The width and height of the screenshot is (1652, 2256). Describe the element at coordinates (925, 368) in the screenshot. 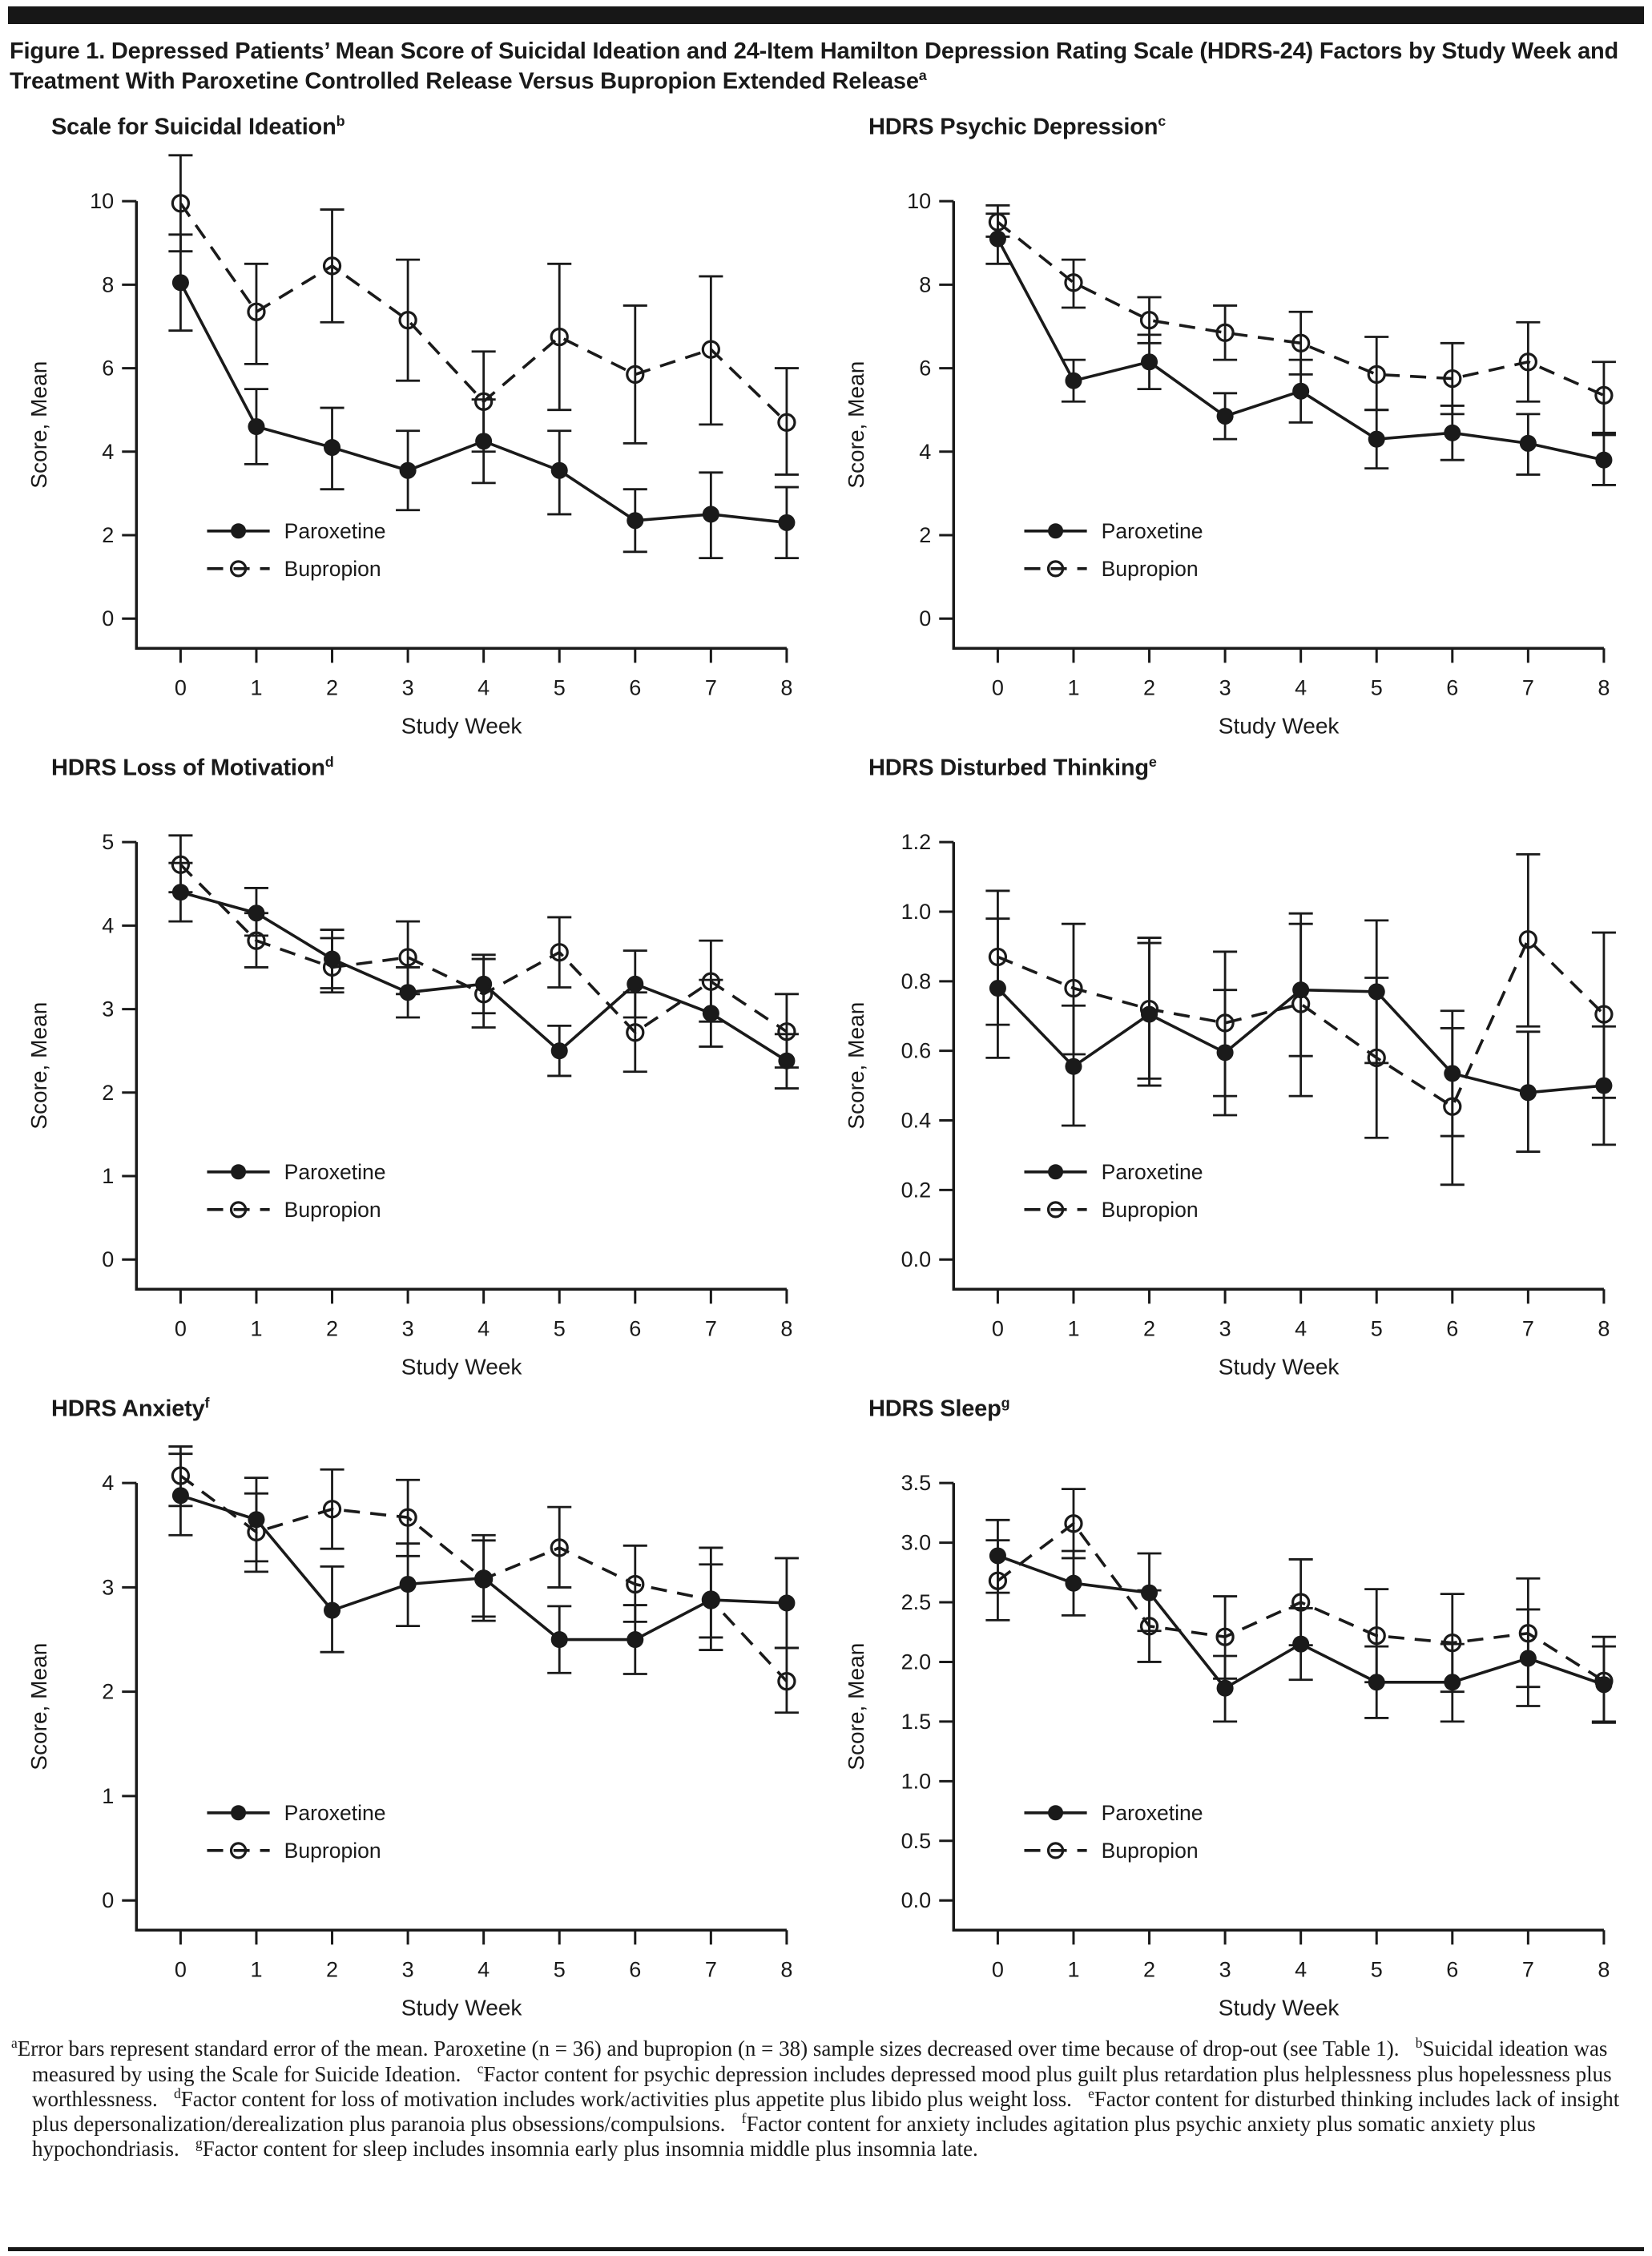

I see `y-tick-label: 6` at that location.